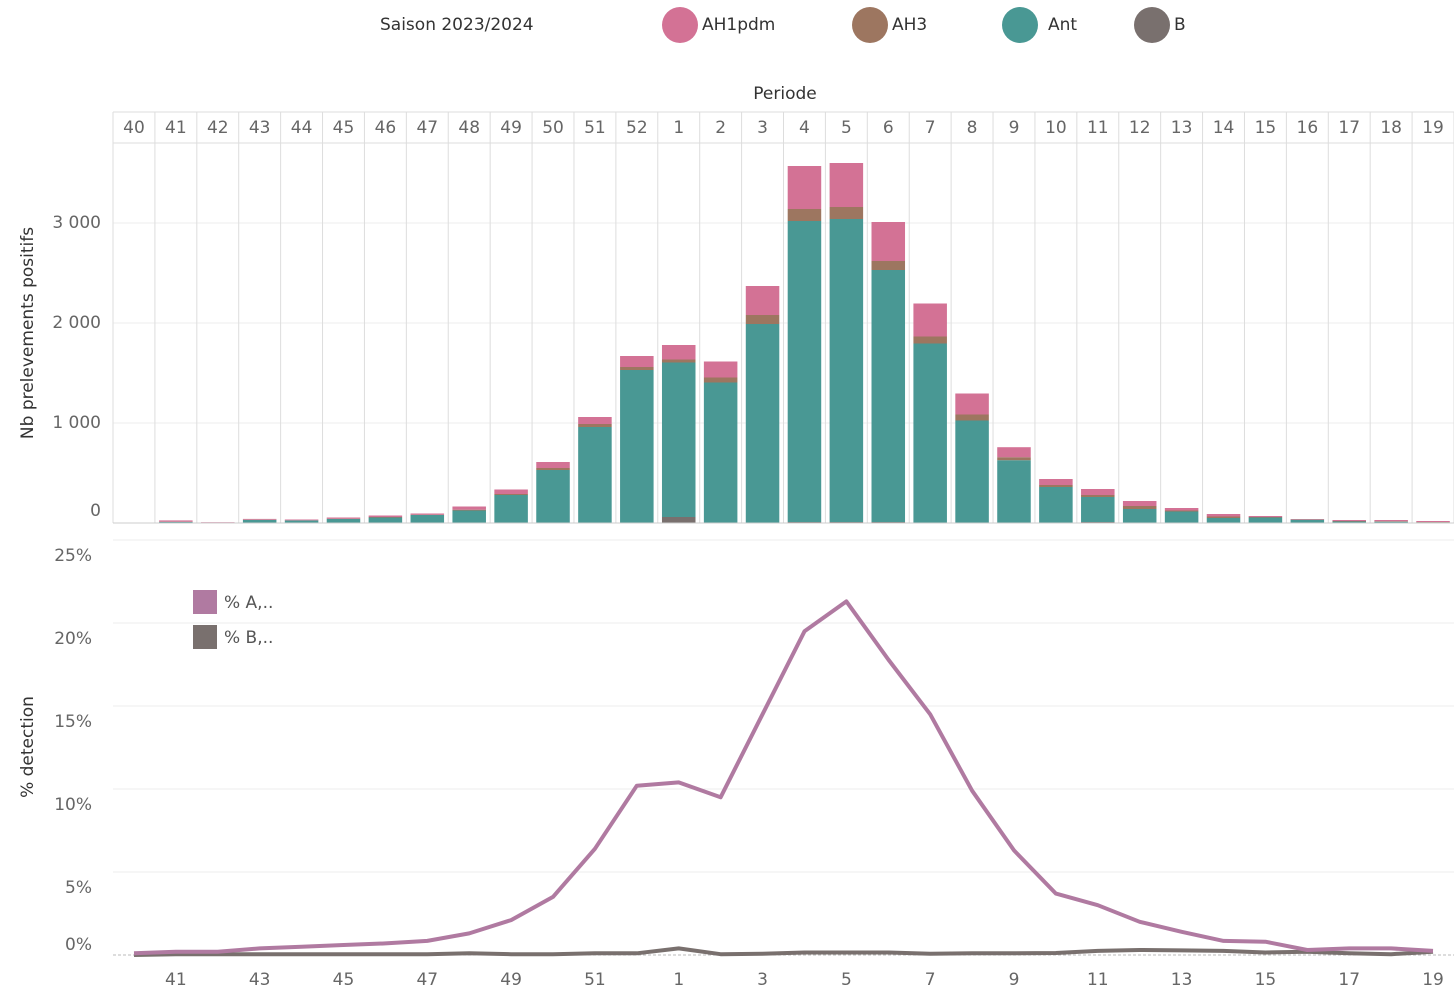 This screenshot has width=1454, height=993. Describe the element at coordinates (1014, 128) in the screenshot. I see `x-tick-label: 9` at that location.